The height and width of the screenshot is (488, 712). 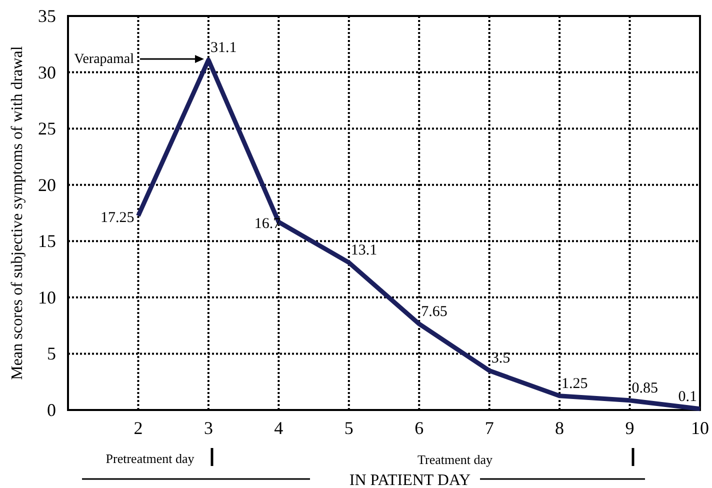 I want to click on data-label: 16.7, so click(x=268, y=224).